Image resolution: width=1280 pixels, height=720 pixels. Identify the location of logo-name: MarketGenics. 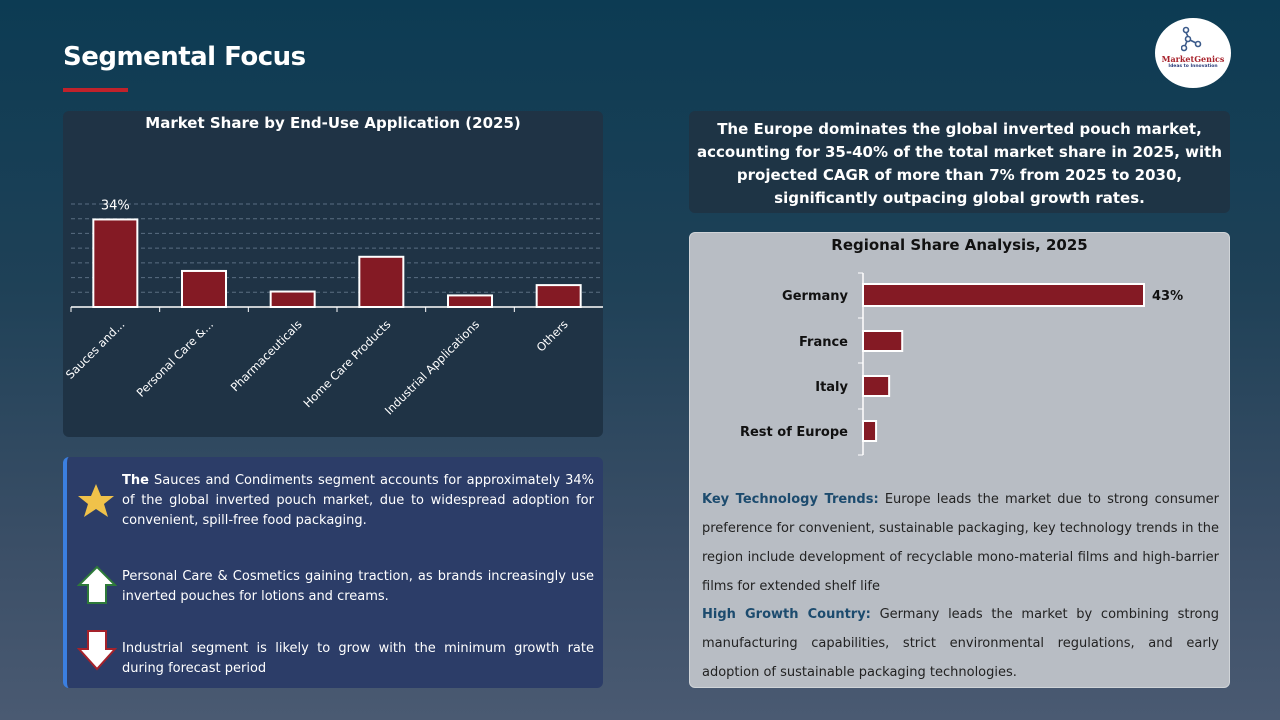
(1193, 59).